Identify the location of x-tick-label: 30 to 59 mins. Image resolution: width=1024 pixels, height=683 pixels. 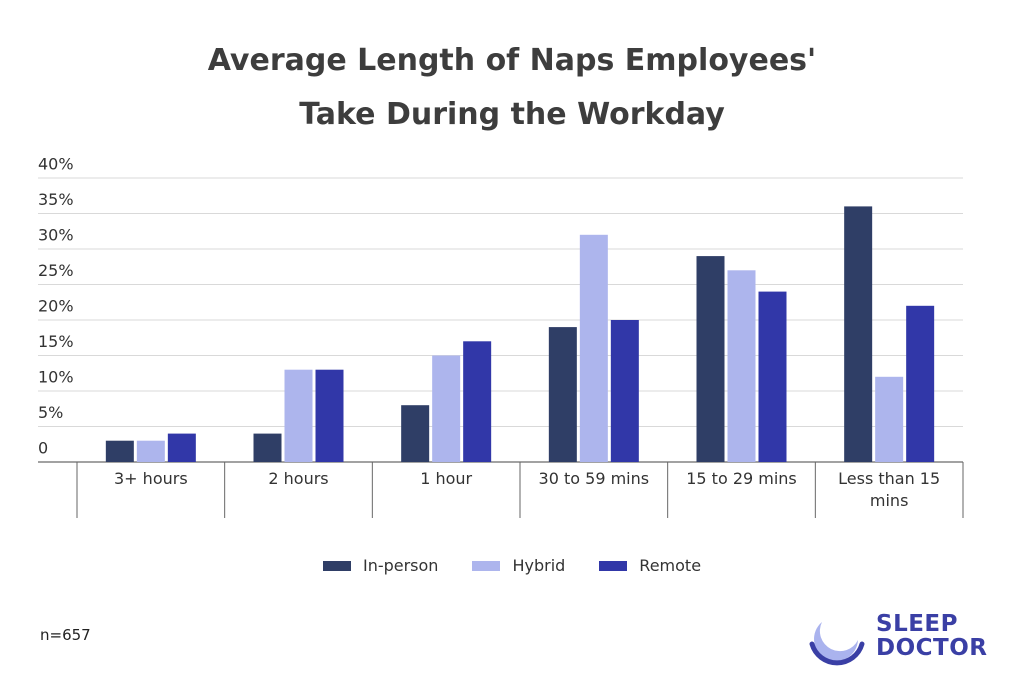
(594, 478).